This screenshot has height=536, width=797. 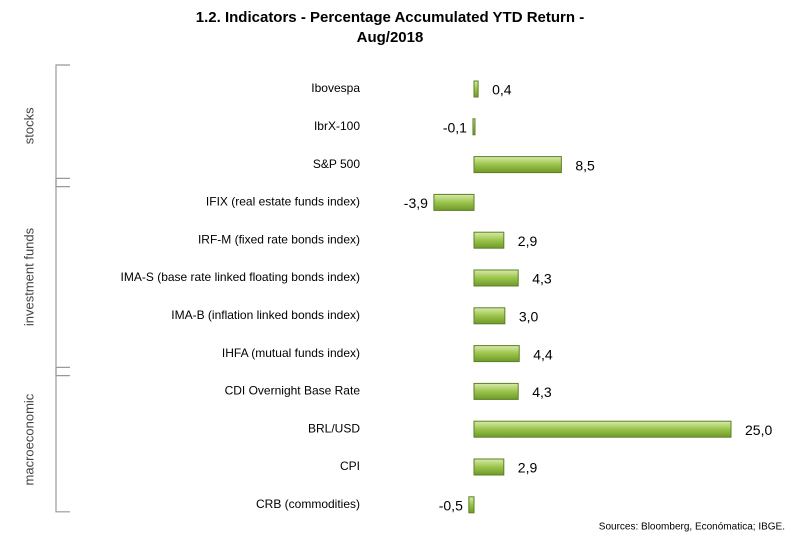 What do you see at coordinates (692, 527) in the screenshot?
I see `source: Sources: Bloomberg, Económatica; IBGE.` at bounding box center [692, 527].